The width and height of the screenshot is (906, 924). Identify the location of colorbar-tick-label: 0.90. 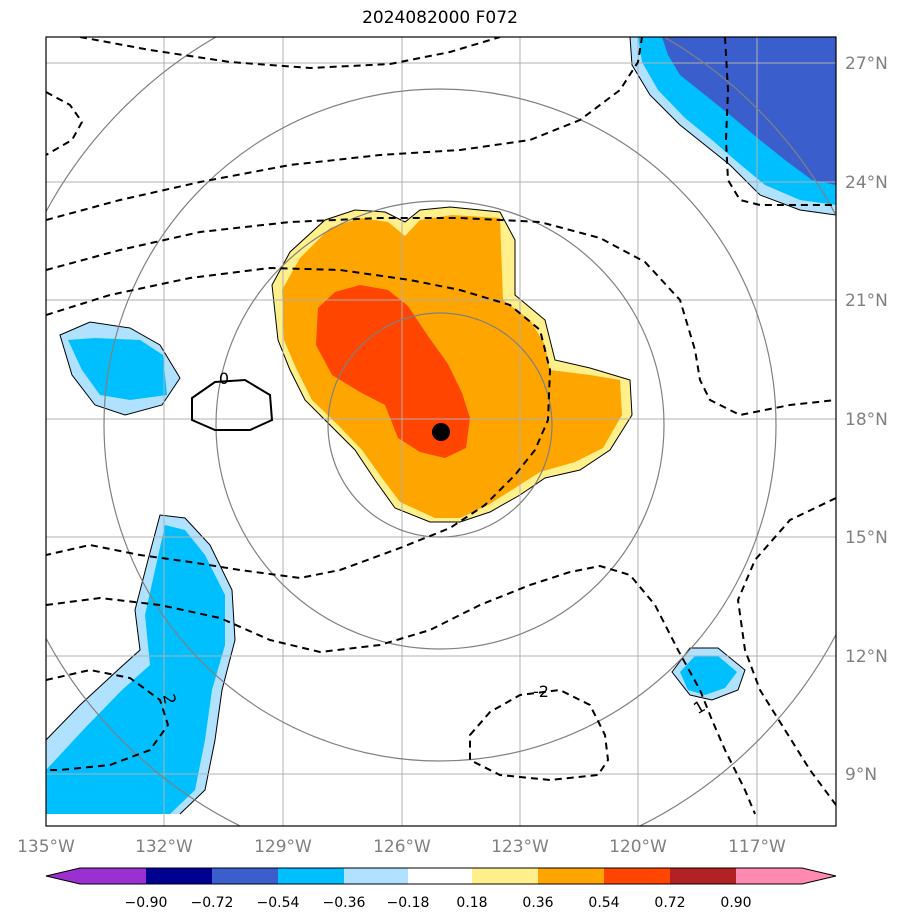
(735, 903).